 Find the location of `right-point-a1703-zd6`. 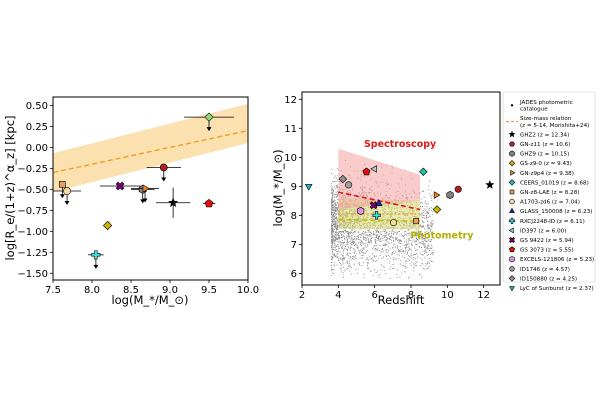

right-point-a1703-zd6 is located at coordinates (394, 223).